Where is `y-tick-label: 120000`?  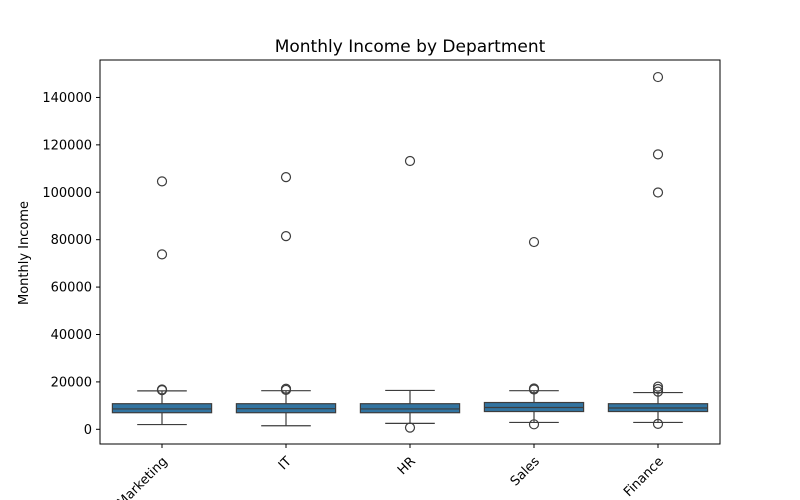
y-tick-label: 120000 is located at coordinates (67, 145).